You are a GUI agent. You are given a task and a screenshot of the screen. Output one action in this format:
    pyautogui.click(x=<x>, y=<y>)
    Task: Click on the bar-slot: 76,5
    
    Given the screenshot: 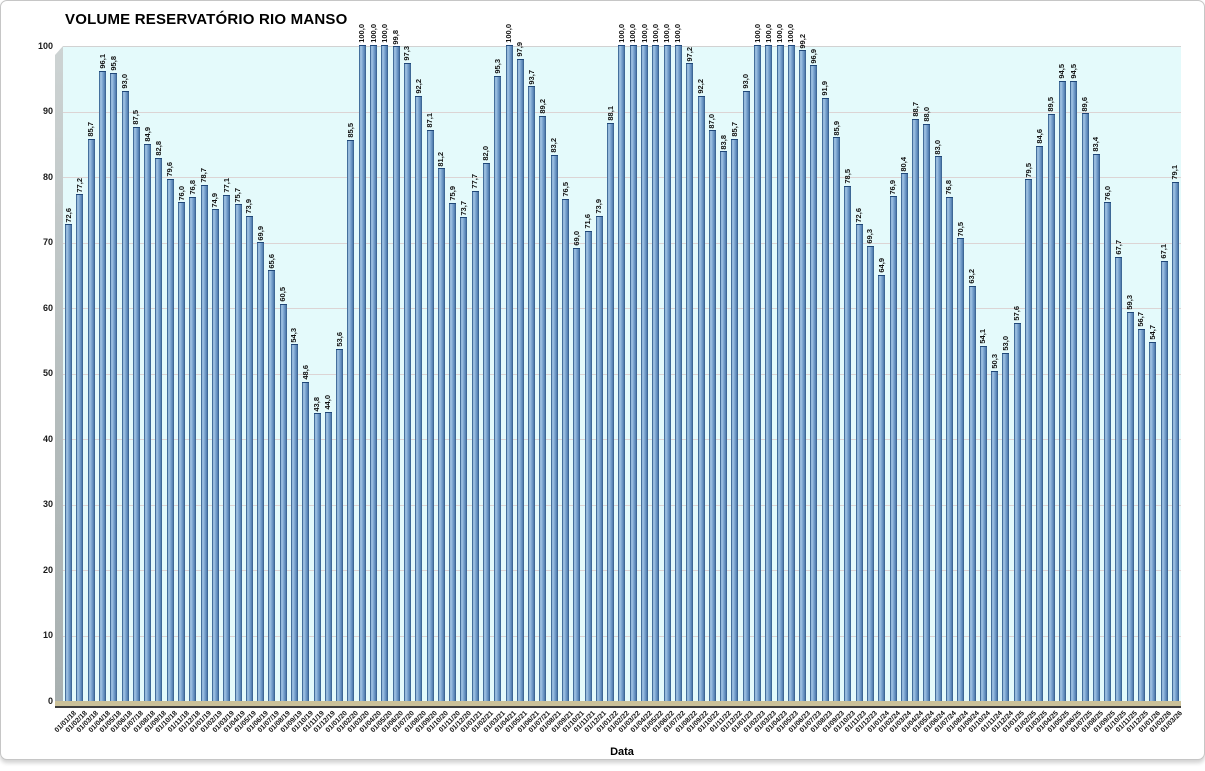 What is the action you would take?
    pyautogui.click(x=565, y=373)
    